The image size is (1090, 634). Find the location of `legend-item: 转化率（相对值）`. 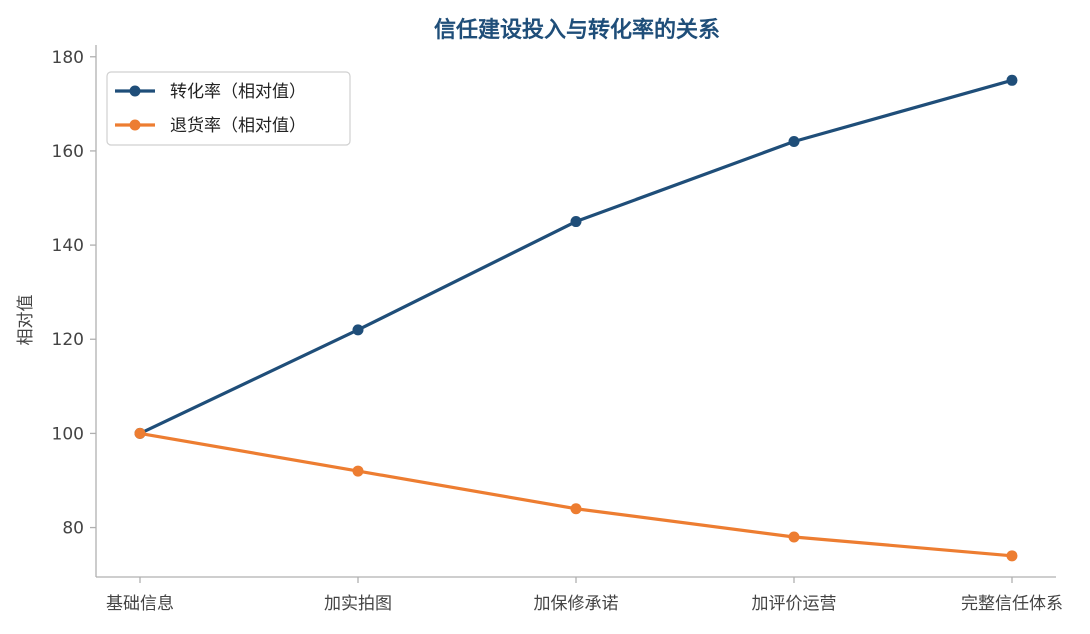

legend-item: 转化率（相对值） is located at coordinates (210, 92).